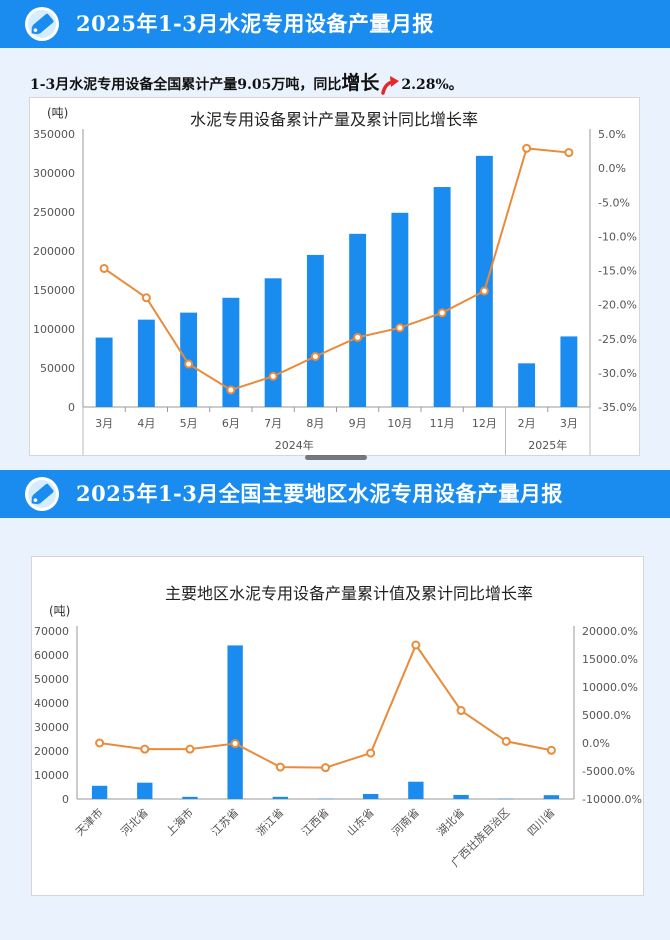 The height and width of the screenshot is (940, 670). Describe the element at coordinates (442, 423) in the screenshot. I see `category-label: 11月` at that location.